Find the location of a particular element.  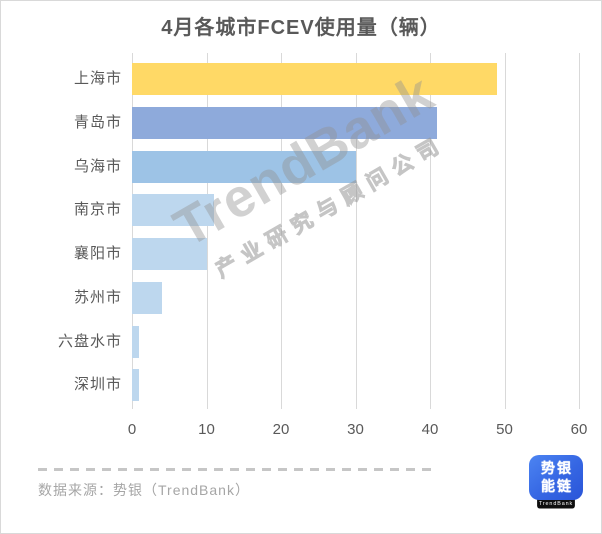

category-label-8: 深圳市 is located at coordinates (97, 385).